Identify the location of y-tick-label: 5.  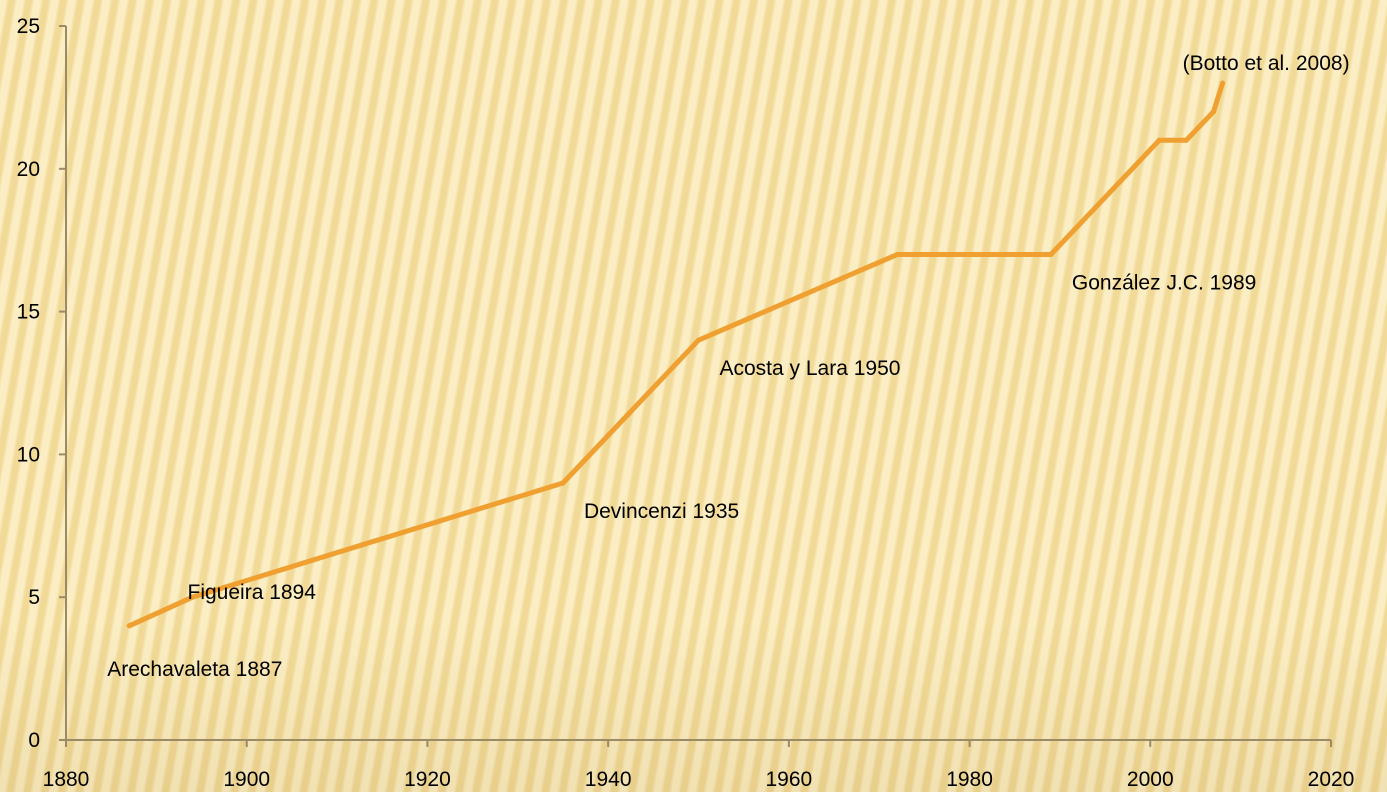
(34, 597).